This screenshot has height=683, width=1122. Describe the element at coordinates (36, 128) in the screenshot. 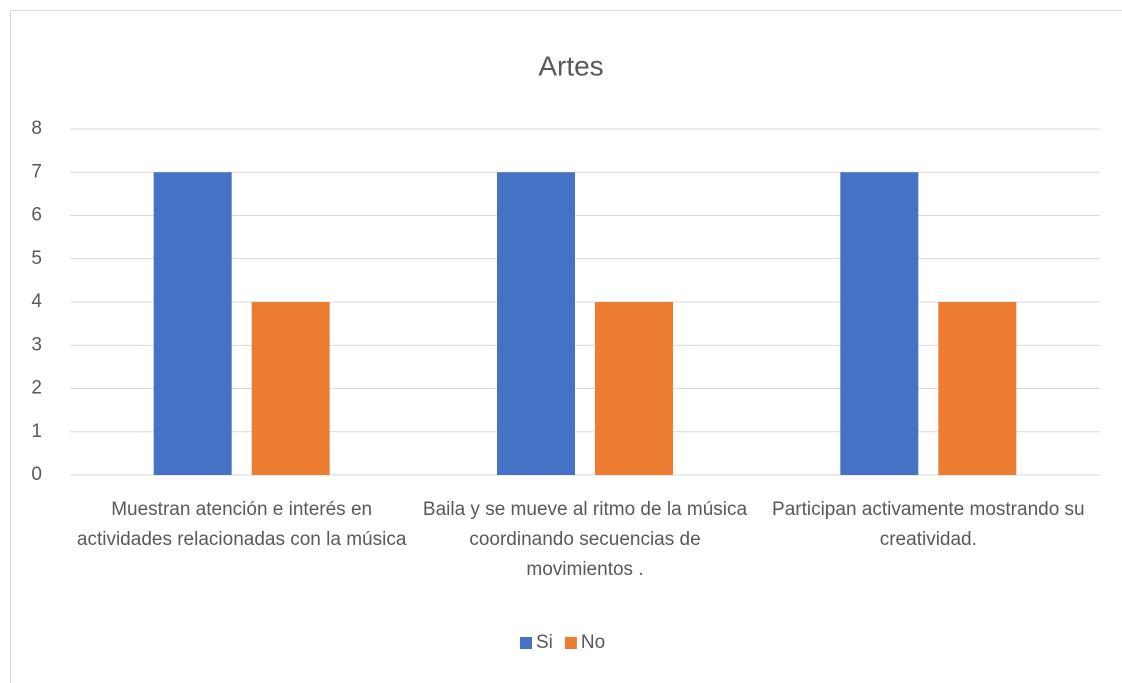

I see `y-tick-label: 8` at that location.